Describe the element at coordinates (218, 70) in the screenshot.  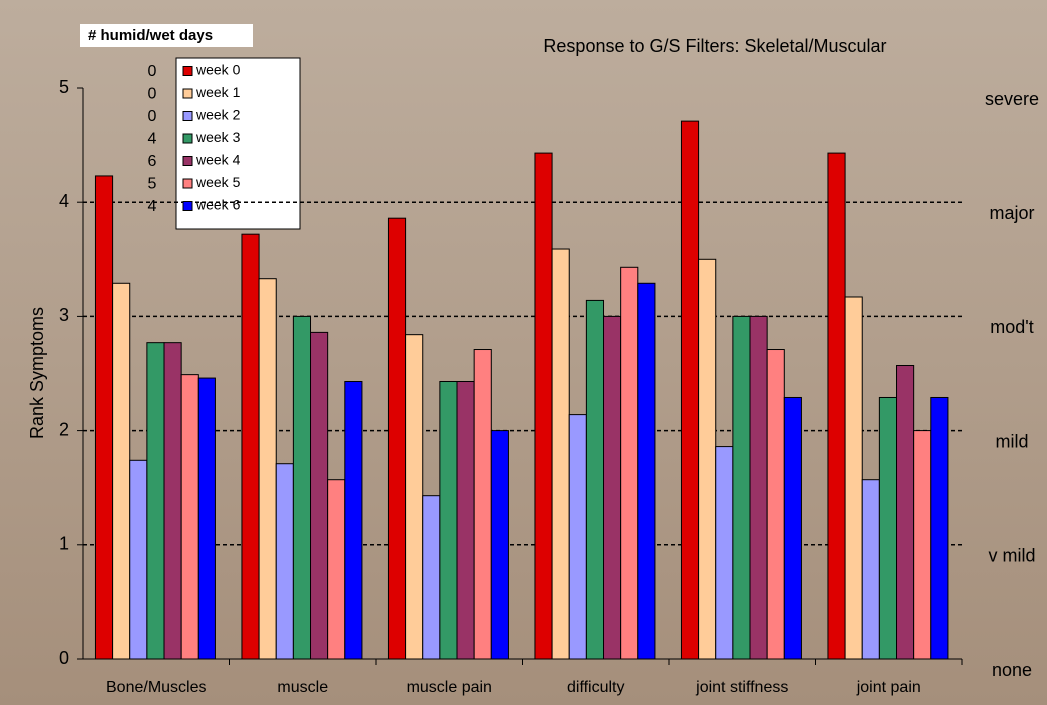
I see `legend-label: week 0` at that location.